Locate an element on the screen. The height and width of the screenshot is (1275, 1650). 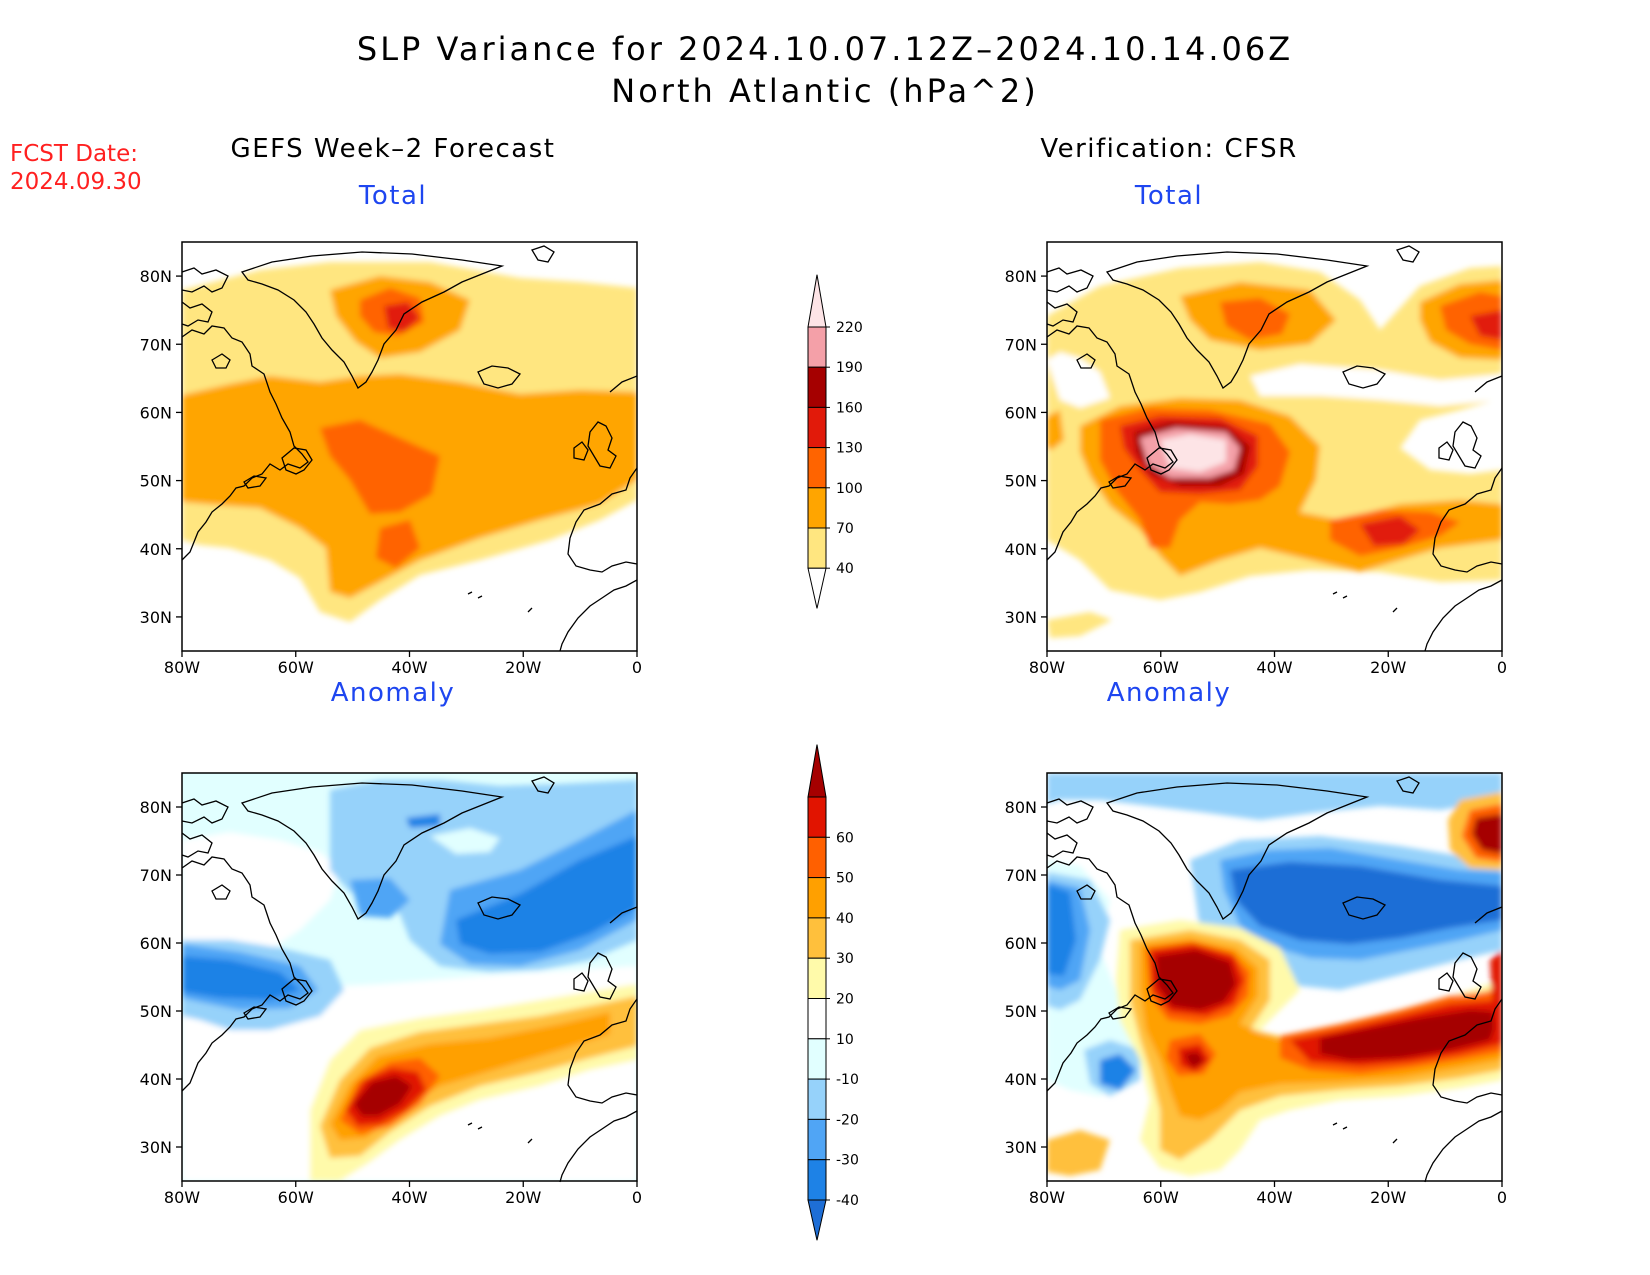
fcst-date-label: FCST Date: is located at coordinates (74, 154).